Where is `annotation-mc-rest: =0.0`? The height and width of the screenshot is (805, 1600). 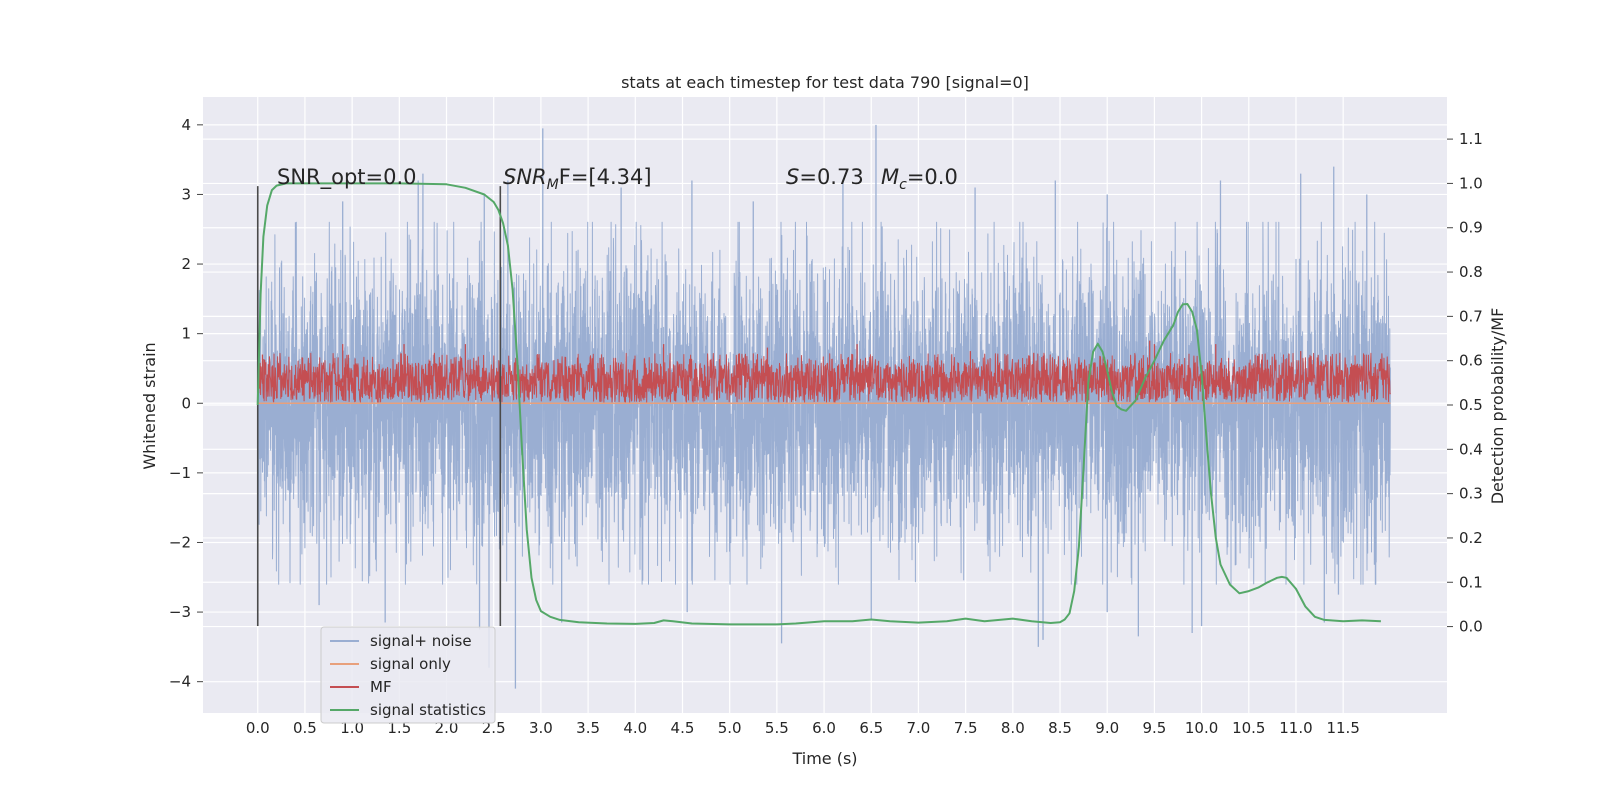 annotation-mc-rest: =0.0 is located at coordinates (932, 177).